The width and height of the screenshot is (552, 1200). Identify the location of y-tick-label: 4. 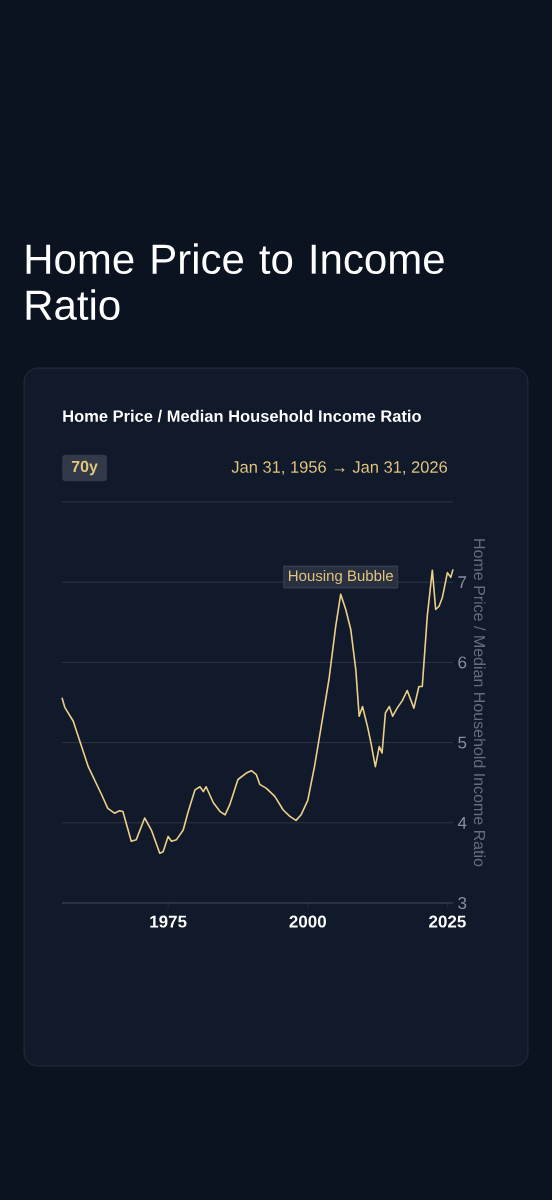
(462, 822).